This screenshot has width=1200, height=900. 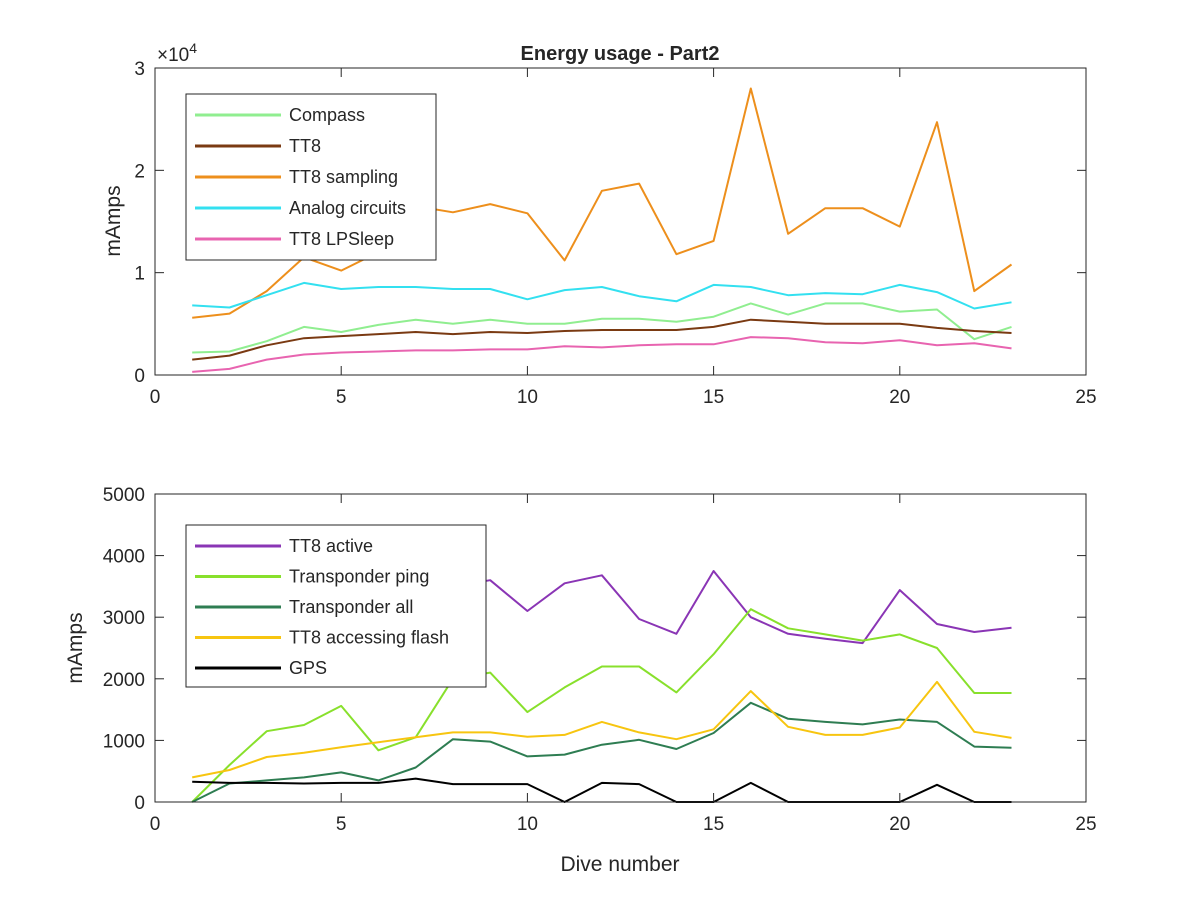 I want to click on top-y-tick-label-1: 1, so click(x=139, y=274).